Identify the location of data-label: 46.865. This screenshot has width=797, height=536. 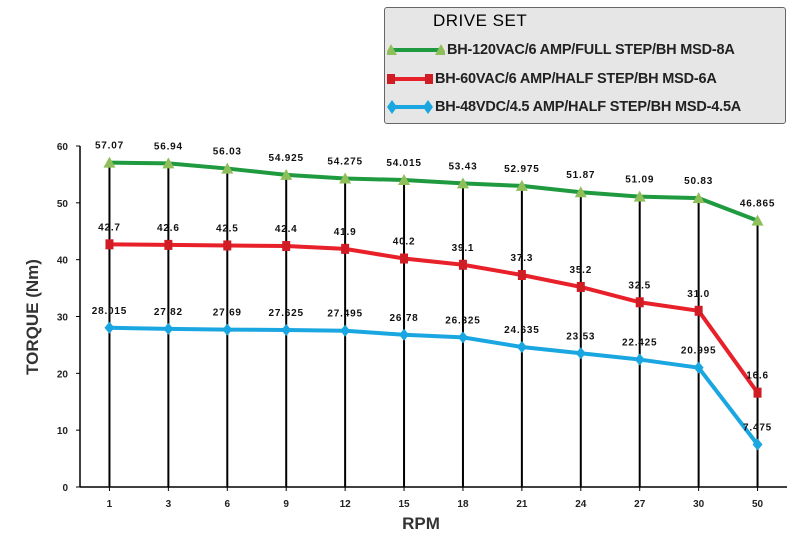
(757, 204).